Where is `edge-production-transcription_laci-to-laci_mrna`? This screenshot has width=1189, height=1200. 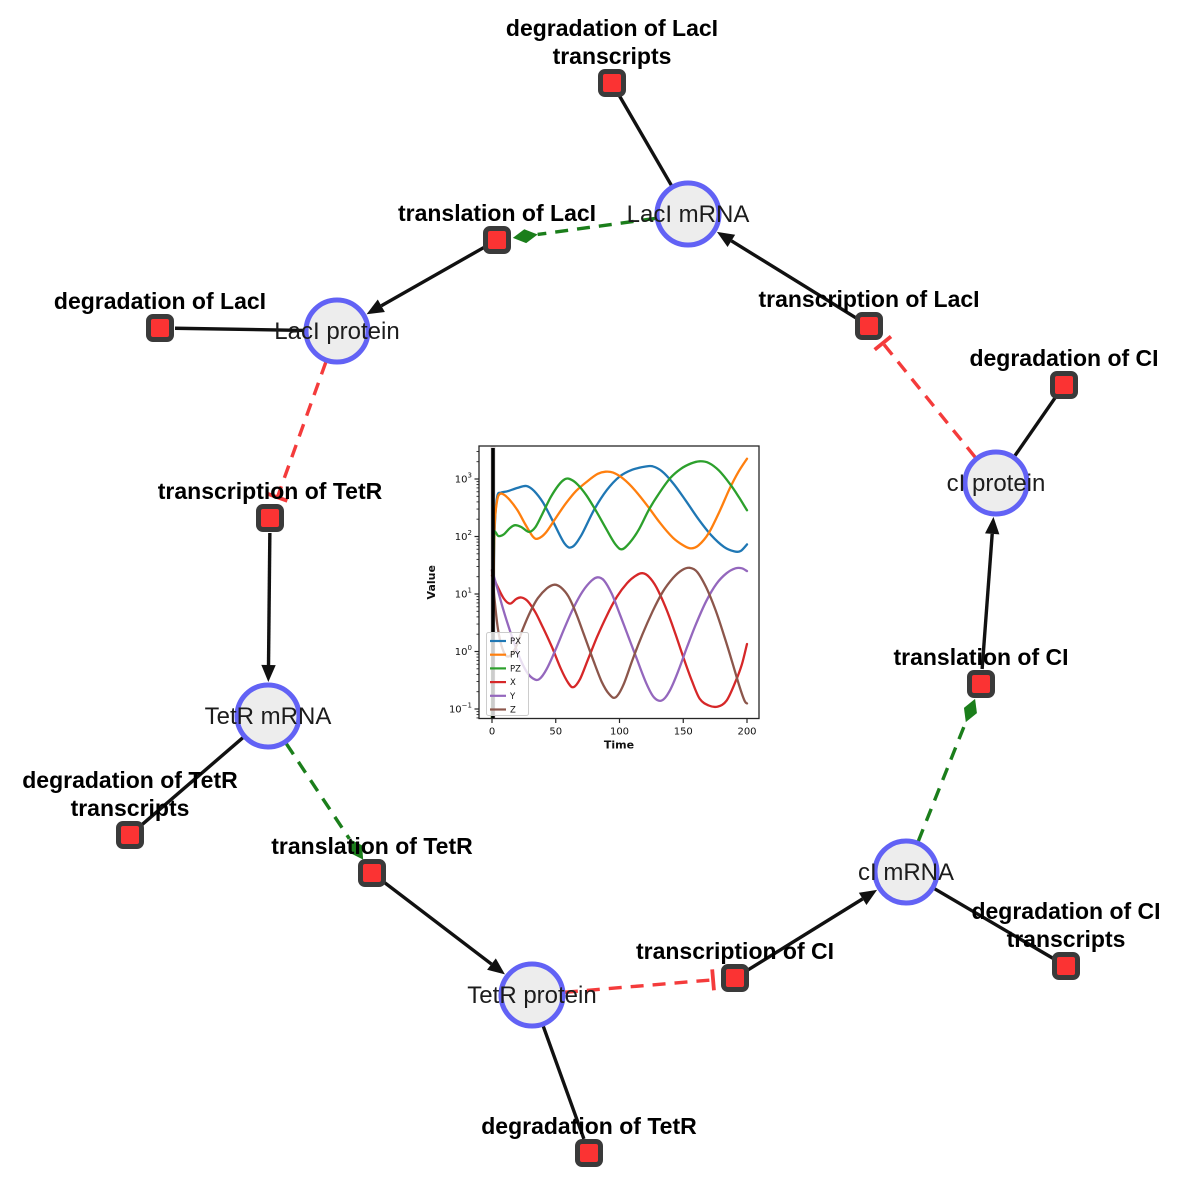 edge-production-transcription_laci-to-laci_mrna is located at coordinates (787, 275).